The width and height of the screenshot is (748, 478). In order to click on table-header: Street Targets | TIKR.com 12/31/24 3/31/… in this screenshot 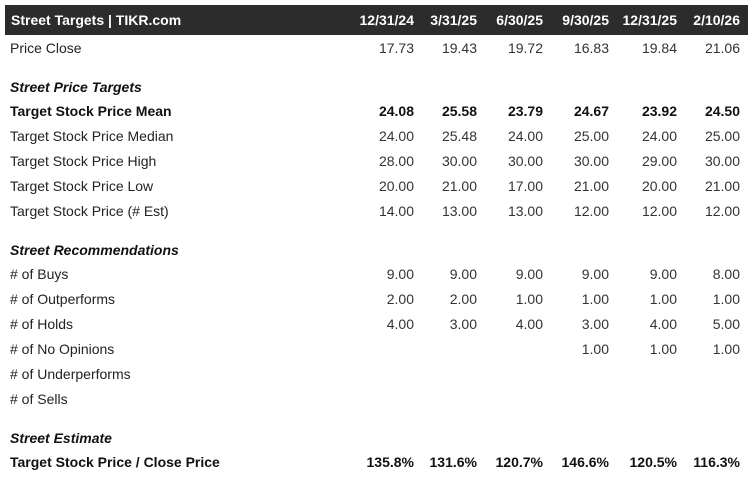, I will do `click(376, 20)`.